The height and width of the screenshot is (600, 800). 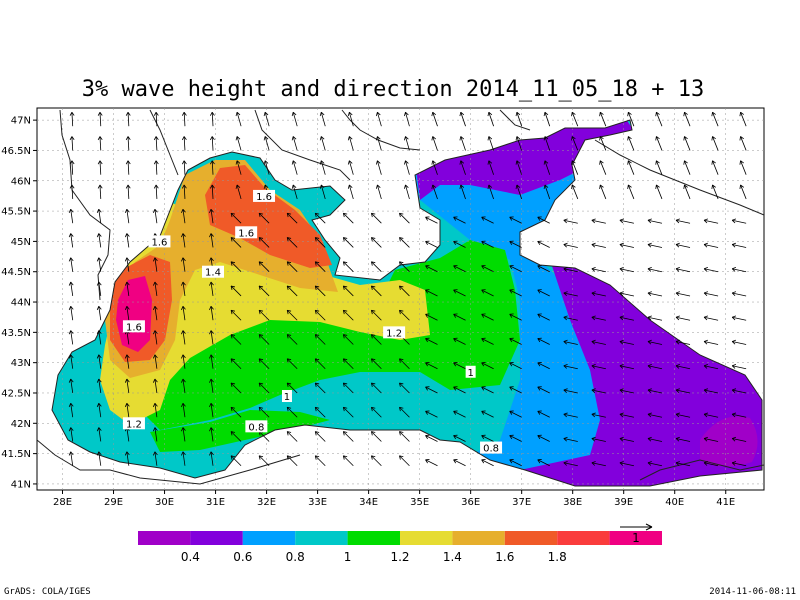 What do you see at coordinates (729, 441) in the screenshot?
I see `band-below-0.4` at bounding box center [729, 441].